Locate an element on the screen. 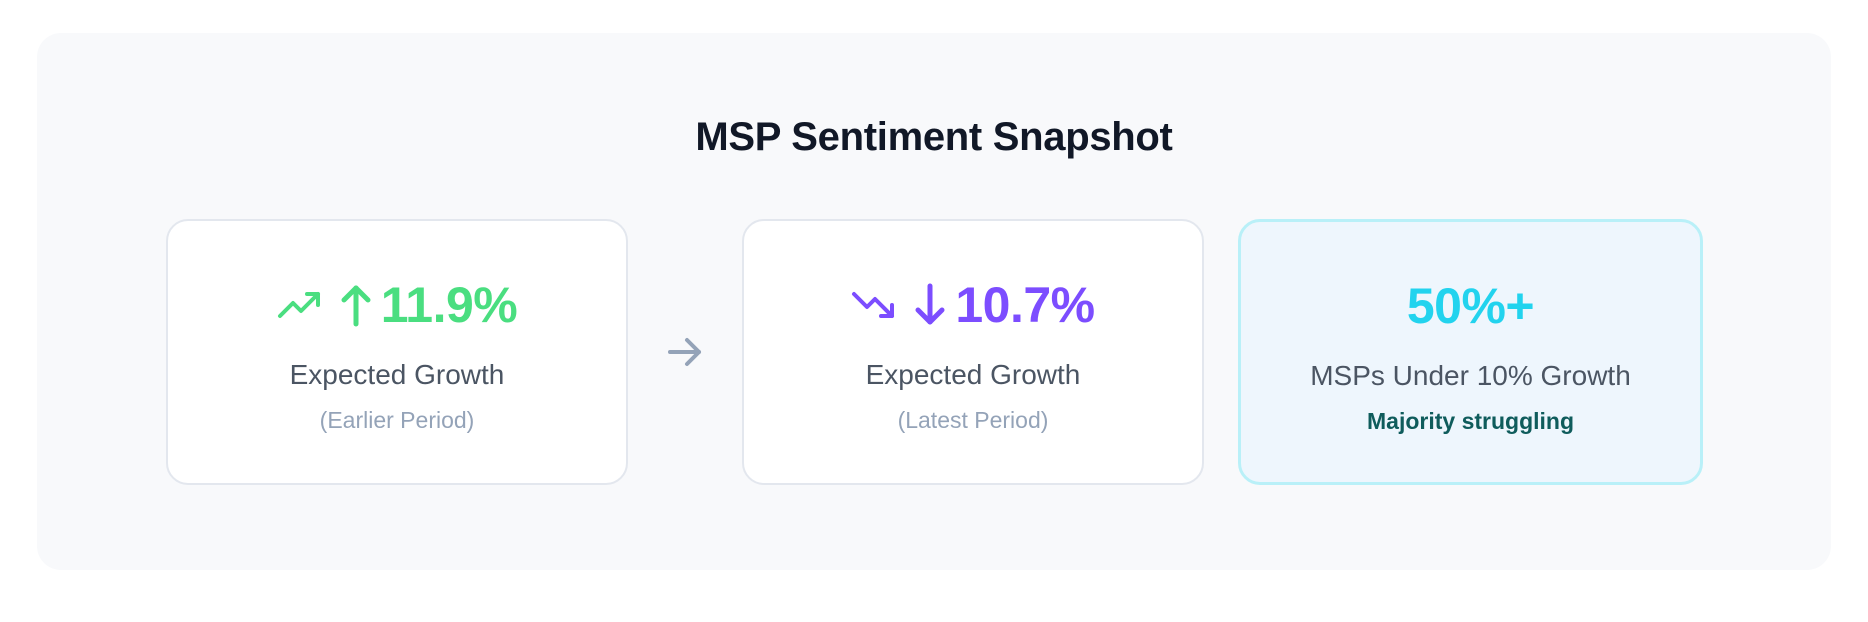  arrow-right-icon is located at coordinates (684, 352).